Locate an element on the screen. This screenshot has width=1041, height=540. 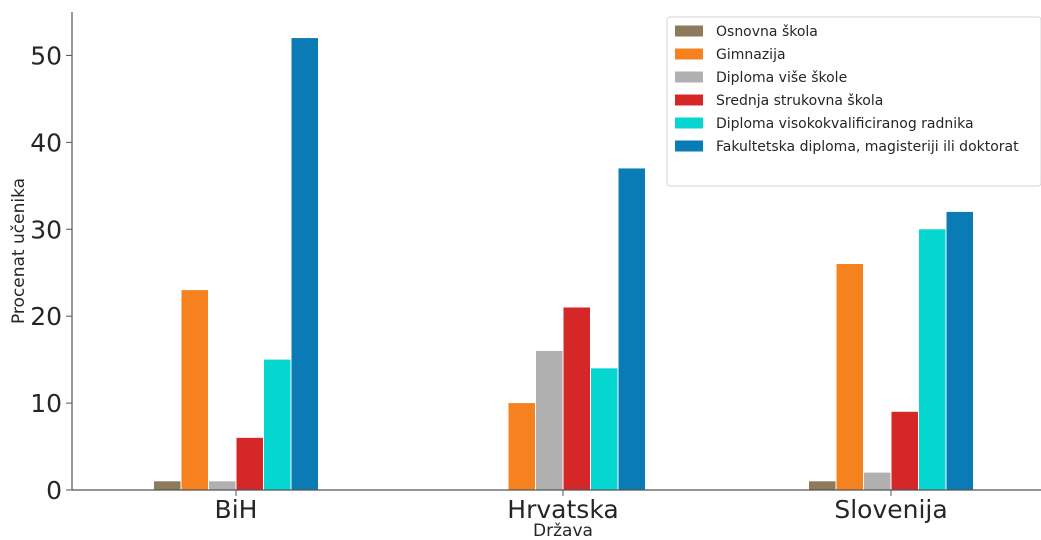
legend-label: Gimnazija is located at coordinates (751, 55).